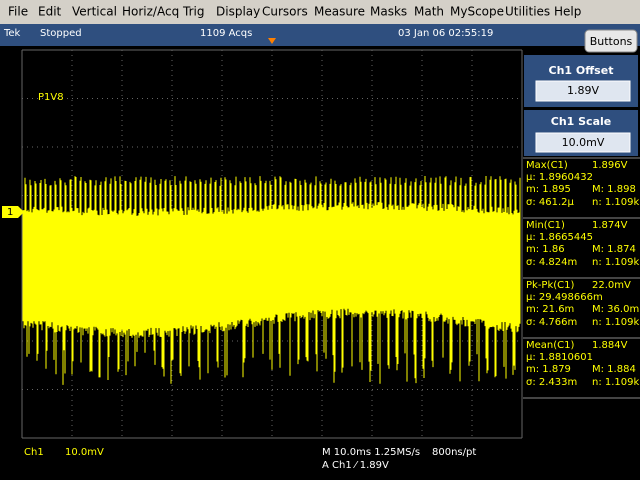  Describe the element at coordinates (581, 121) in the screenshot. I see `scale-title: Ch1 Scale` at that location.